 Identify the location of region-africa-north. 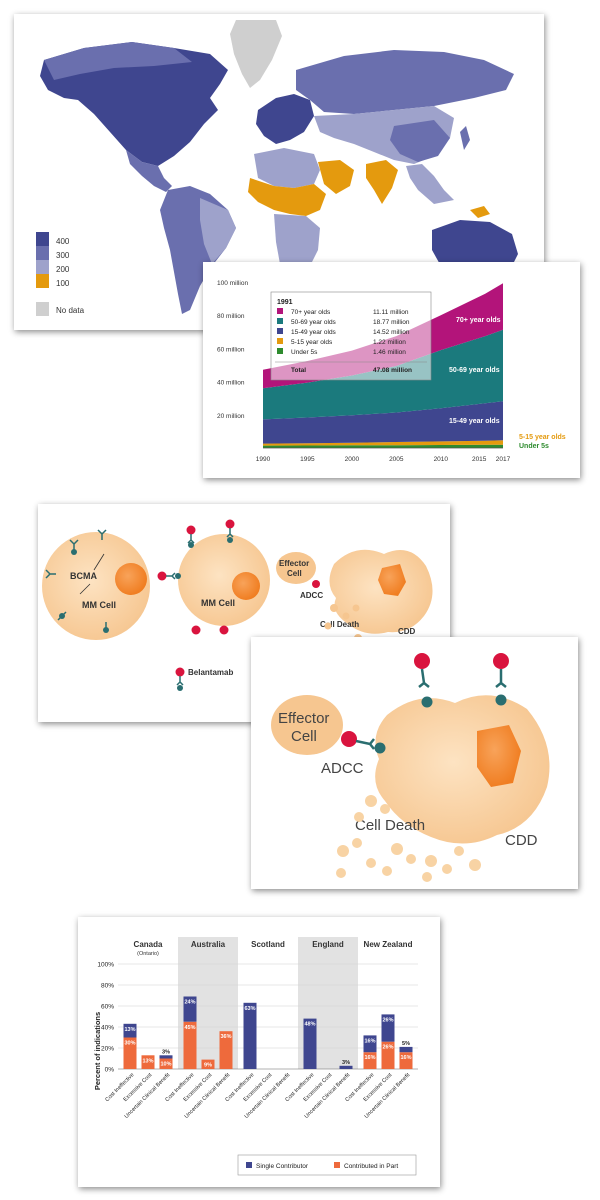
(287, 168).